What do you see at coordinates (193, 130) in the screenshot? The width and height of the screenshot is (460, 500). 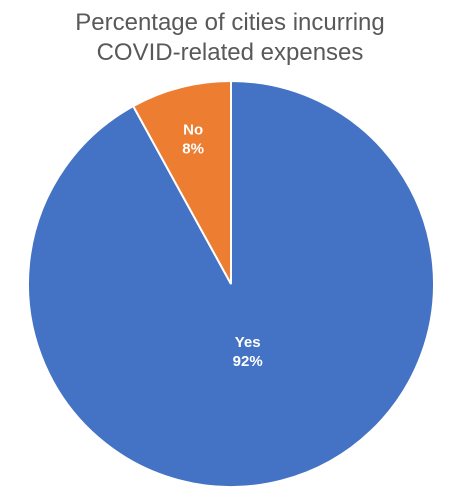 I see `slice-label-category-no: No` at bounding box center [193, 130].